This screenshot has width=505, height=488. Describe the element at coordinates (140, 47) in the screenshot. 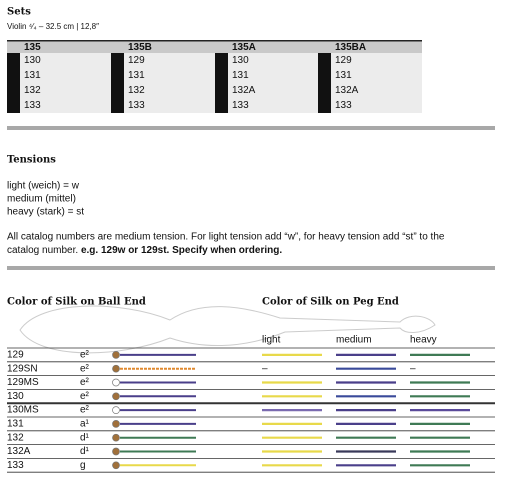

I see `table-header: 135B` at that location.